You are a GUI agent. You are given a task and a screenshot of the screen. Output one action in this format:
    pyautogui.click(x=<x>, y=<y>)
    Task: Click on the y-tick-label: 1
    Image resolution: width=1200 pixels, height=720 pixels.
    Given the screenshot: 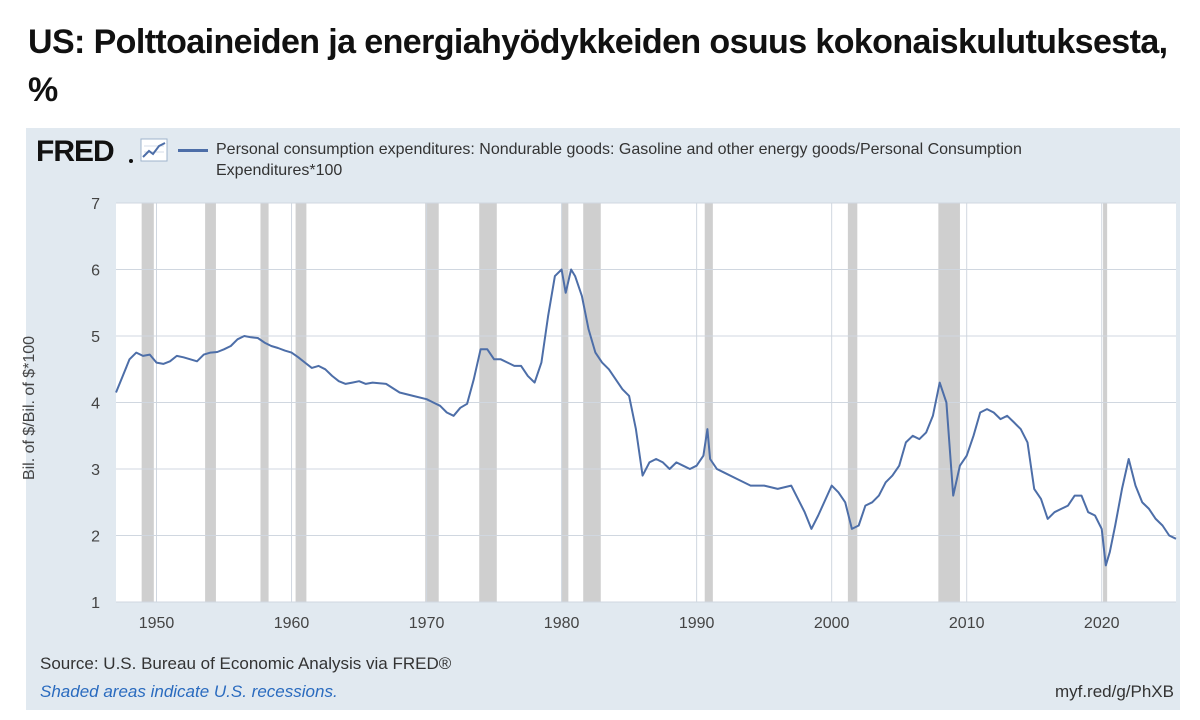 What is the action you would take?
    pyautogui.click(x=95, y=603)
    